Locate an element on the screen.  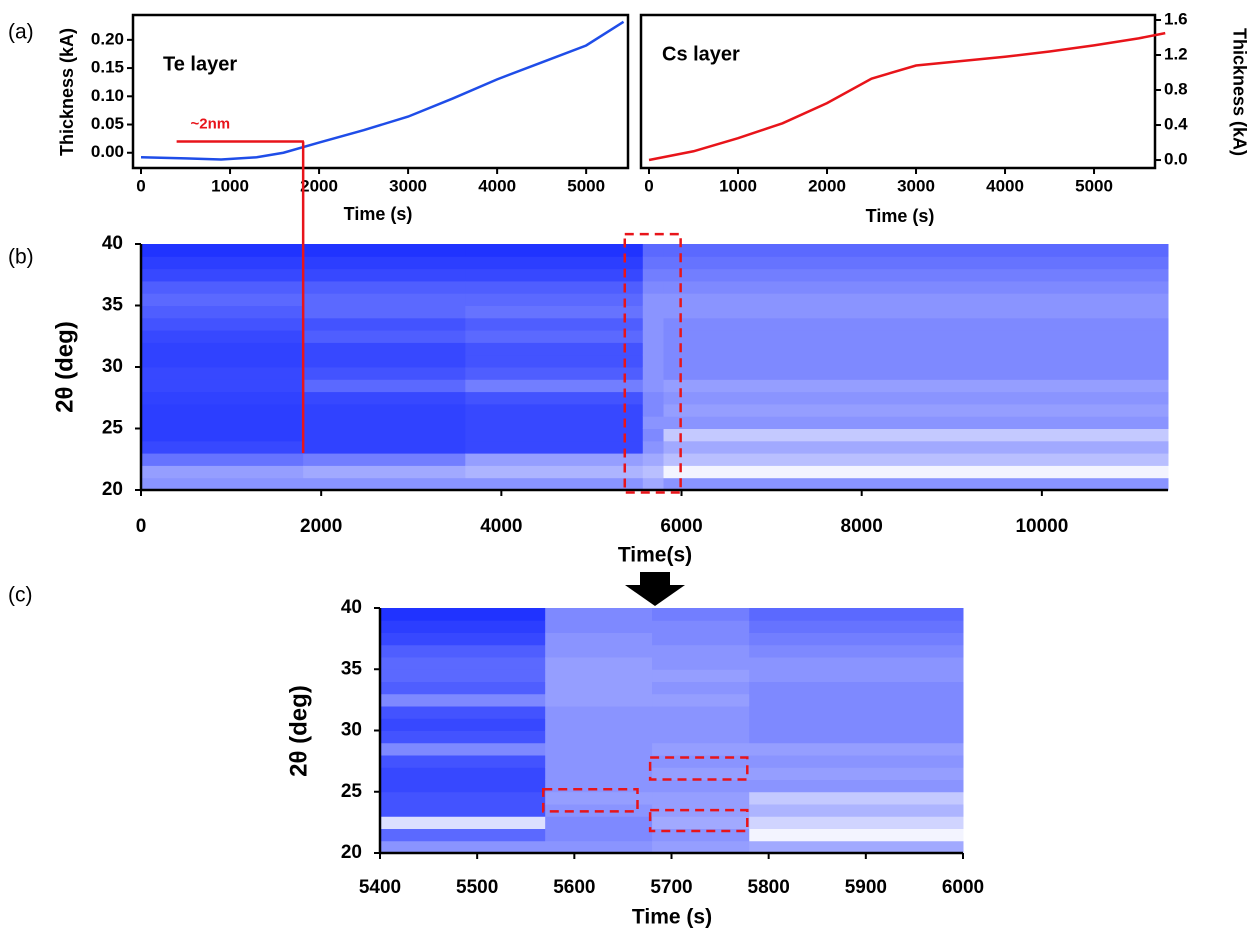
arrow-shaft is located at coordinates (655, 579).